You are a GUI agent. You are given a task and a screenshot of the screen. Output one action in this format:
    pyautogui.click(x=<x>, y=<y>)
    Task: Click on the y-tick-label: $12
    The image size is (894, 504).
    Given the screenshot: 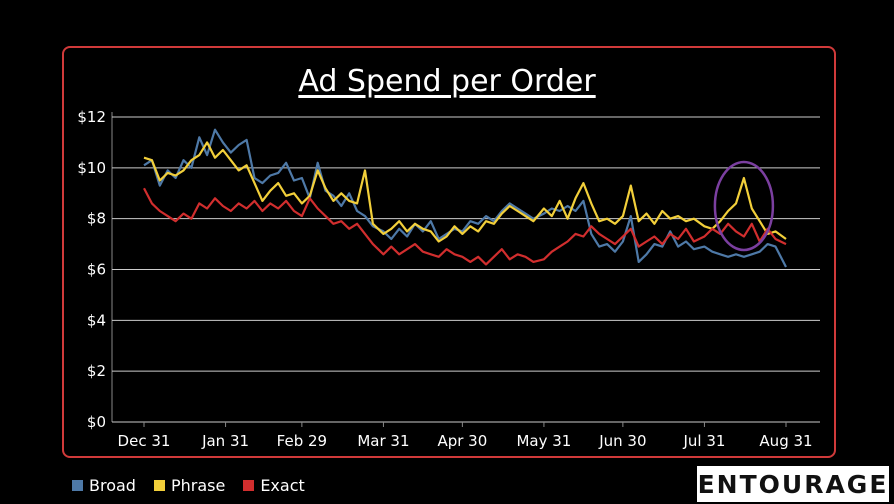 What is the action you would take?
    pyautogui.click(x=91, y=117)
    